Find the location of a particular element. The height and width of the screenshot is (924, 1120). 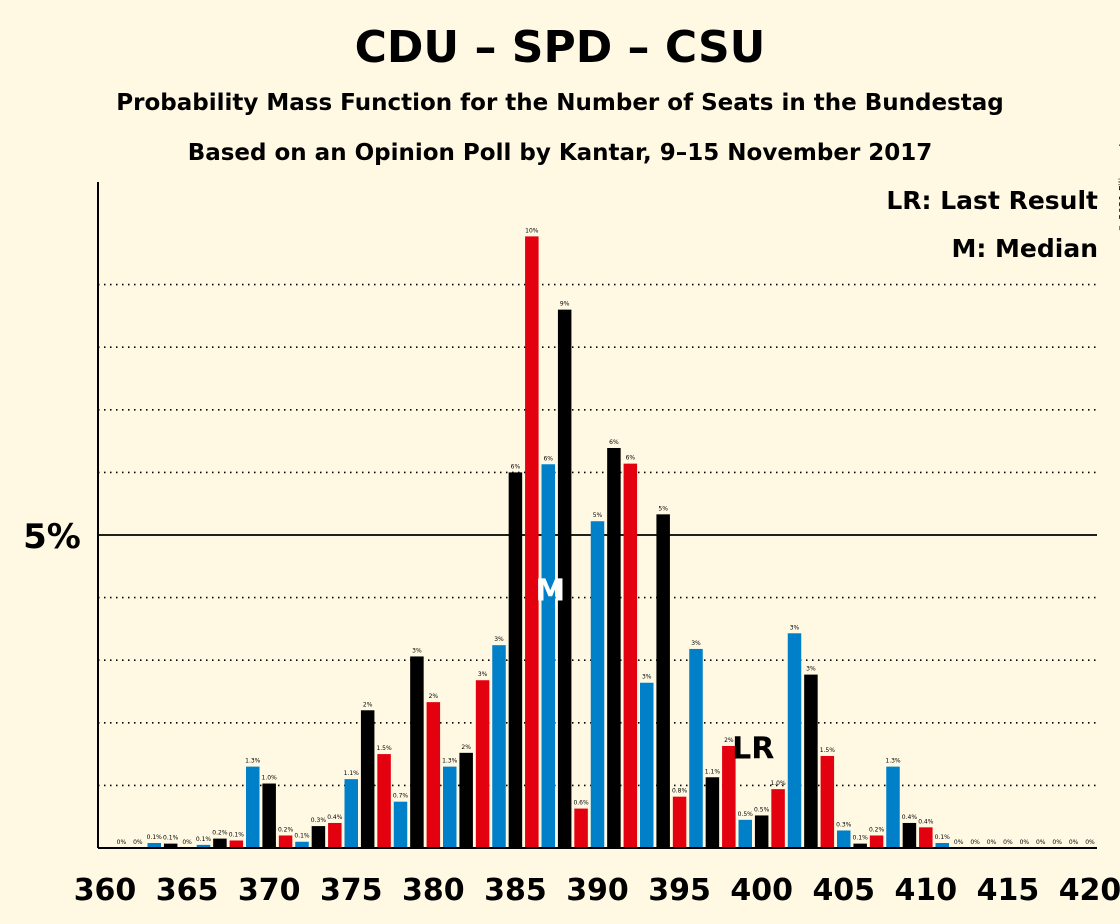

bar-label-seat-374: 0.4% is located at coordinates (335, 817).